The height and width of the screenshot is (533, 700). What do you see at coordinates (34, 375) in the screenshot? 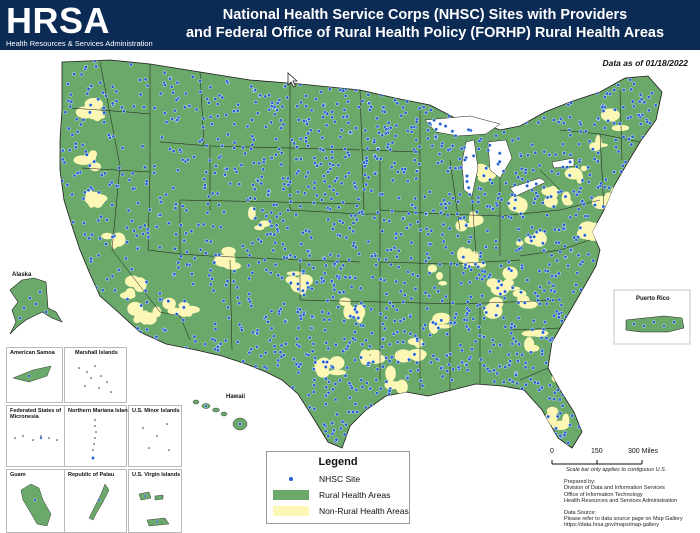
I see `inset-american-samoa: American Samoa` at bounding box center [34, 375].